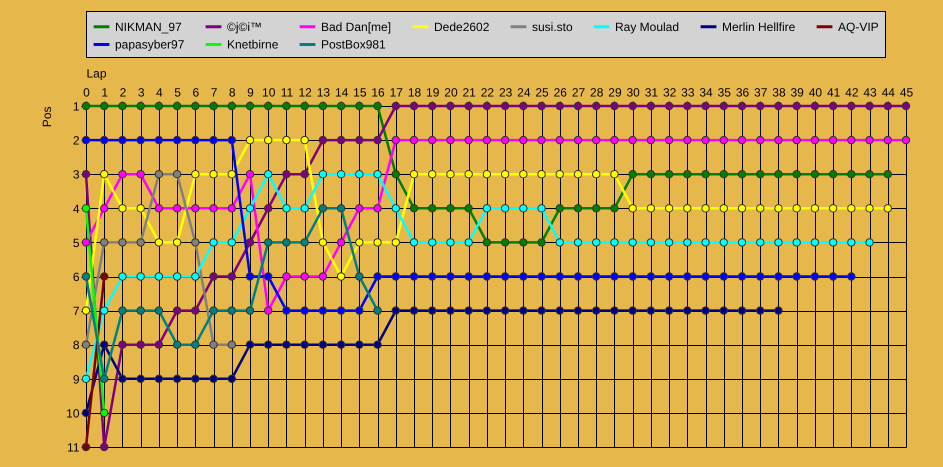  Describe the element at coordinates (244, 27) in the screenshot. I see `legend-label: ©j©i™` at that location.